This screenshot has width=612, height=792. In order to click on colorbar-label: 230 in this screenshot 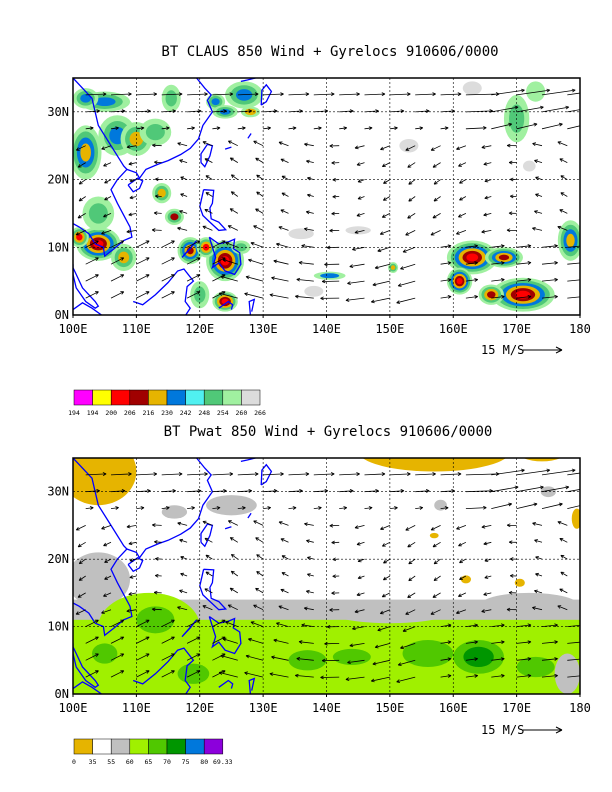, I will do `click(167, 413)`.